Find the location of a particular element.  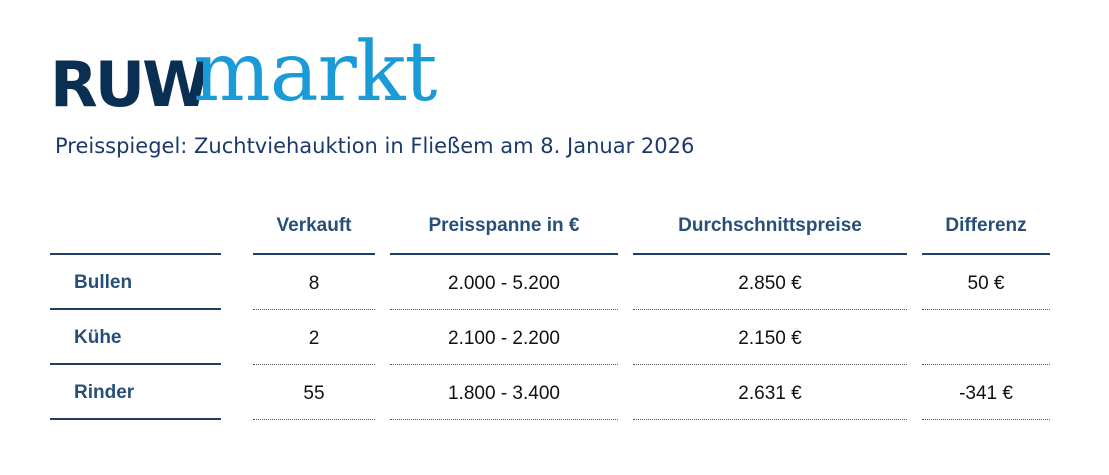

cell-bullen-diff: 50 € is located at coordinates (986, 283).